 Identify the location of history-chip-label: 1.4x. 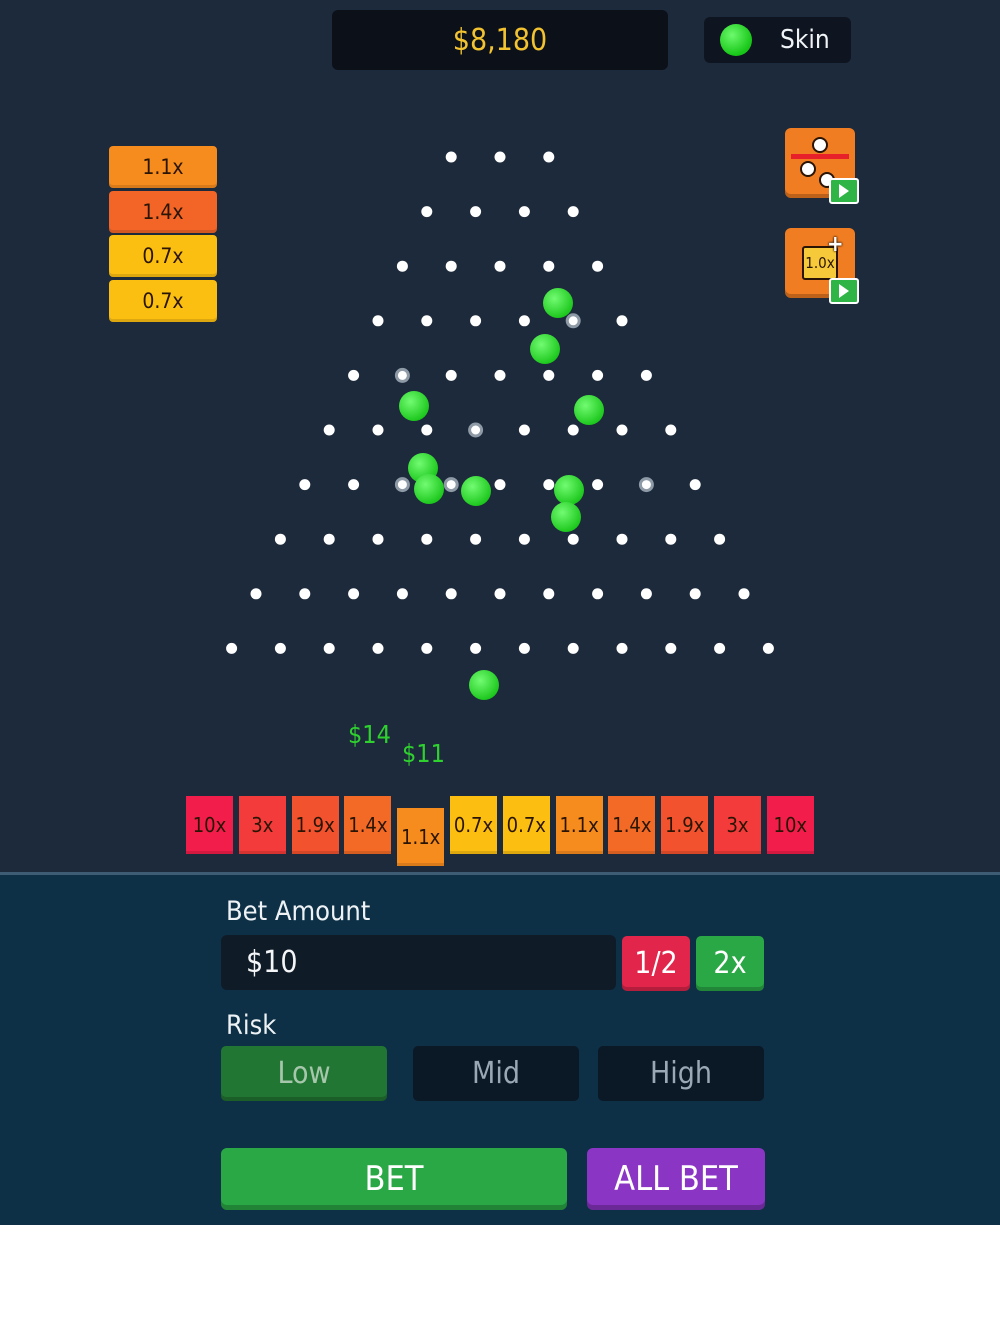
(163, 211).